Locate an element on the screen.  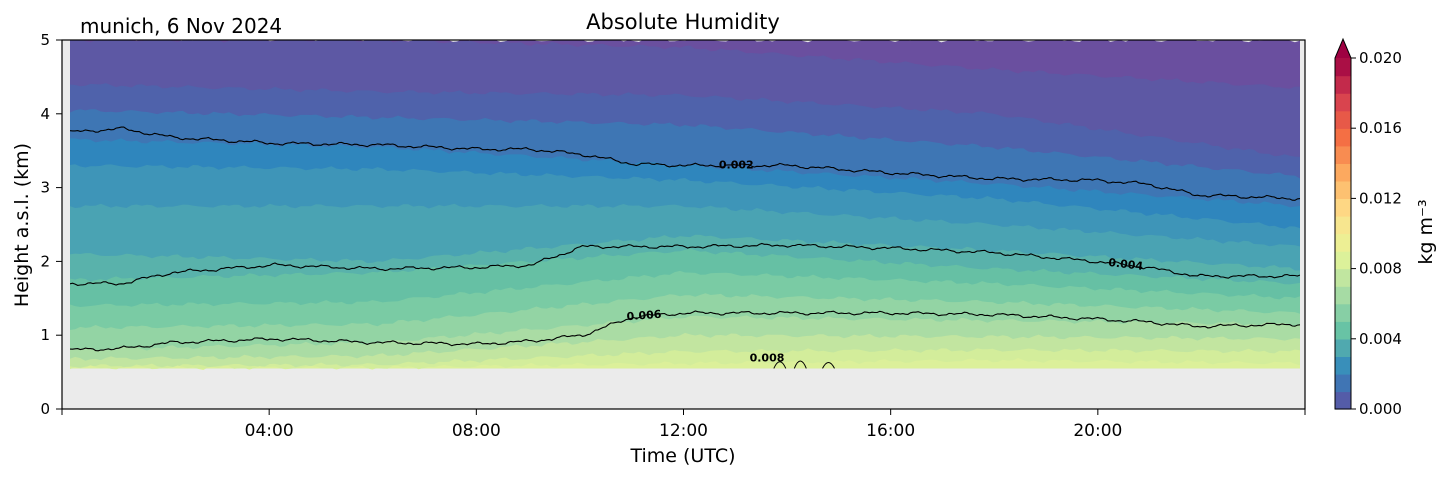
y-tick-label: 4 is located at coordinates (45, 114).